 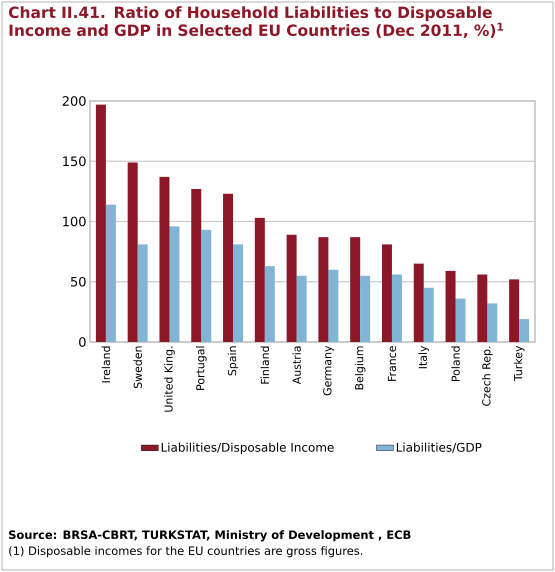 I want to click on y-tick-label: 50, so click(x=78, y=281).